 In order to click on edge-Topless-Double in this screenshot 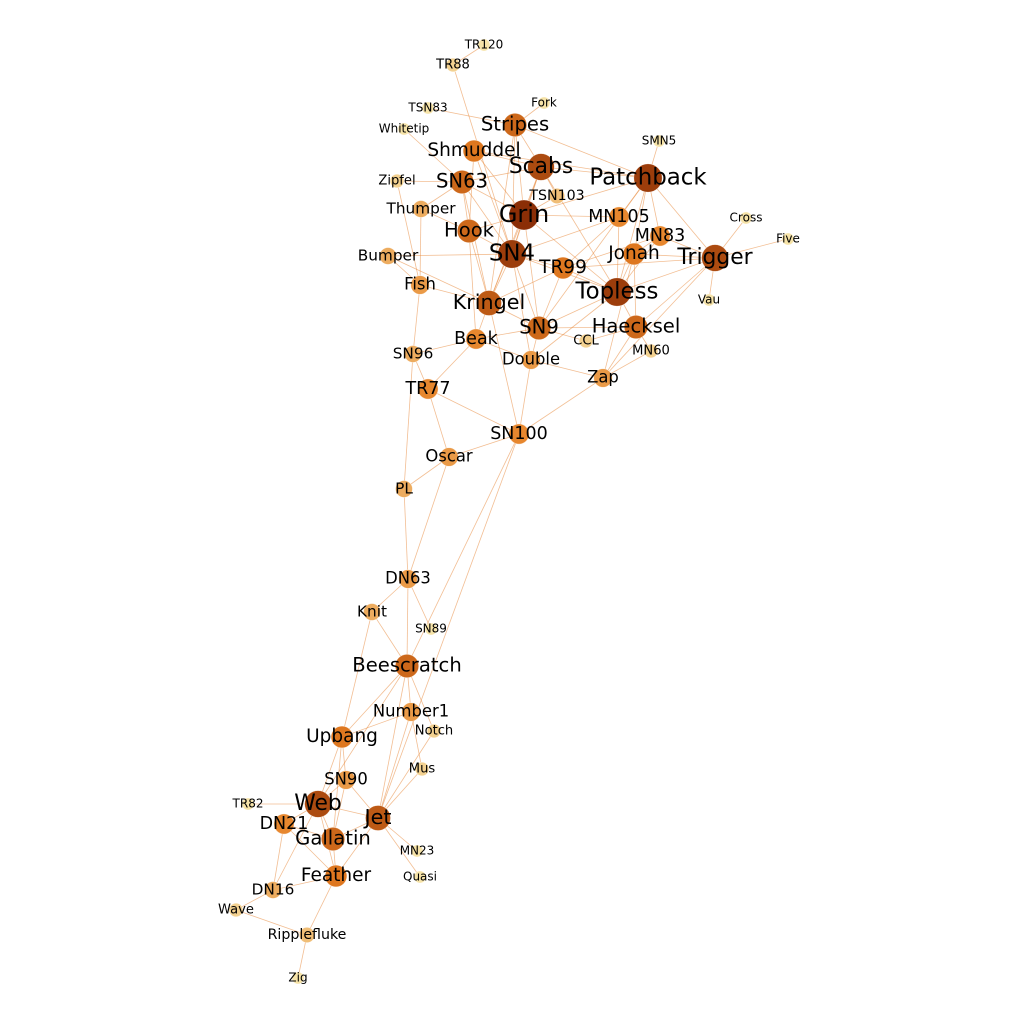, I will do `click(574, 326)`.